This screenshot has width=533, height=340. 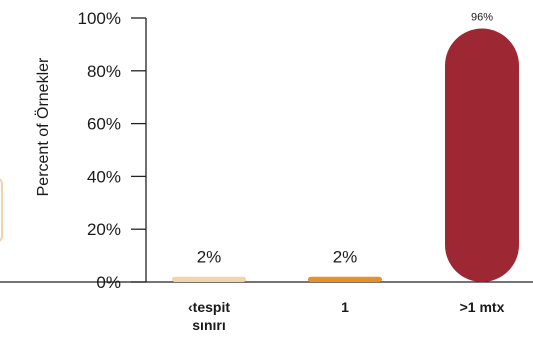 What do you see at coordinates (108, 282) in the screenshot?
I see `y-tick-label: 0%` at bounding box center [108, 282].